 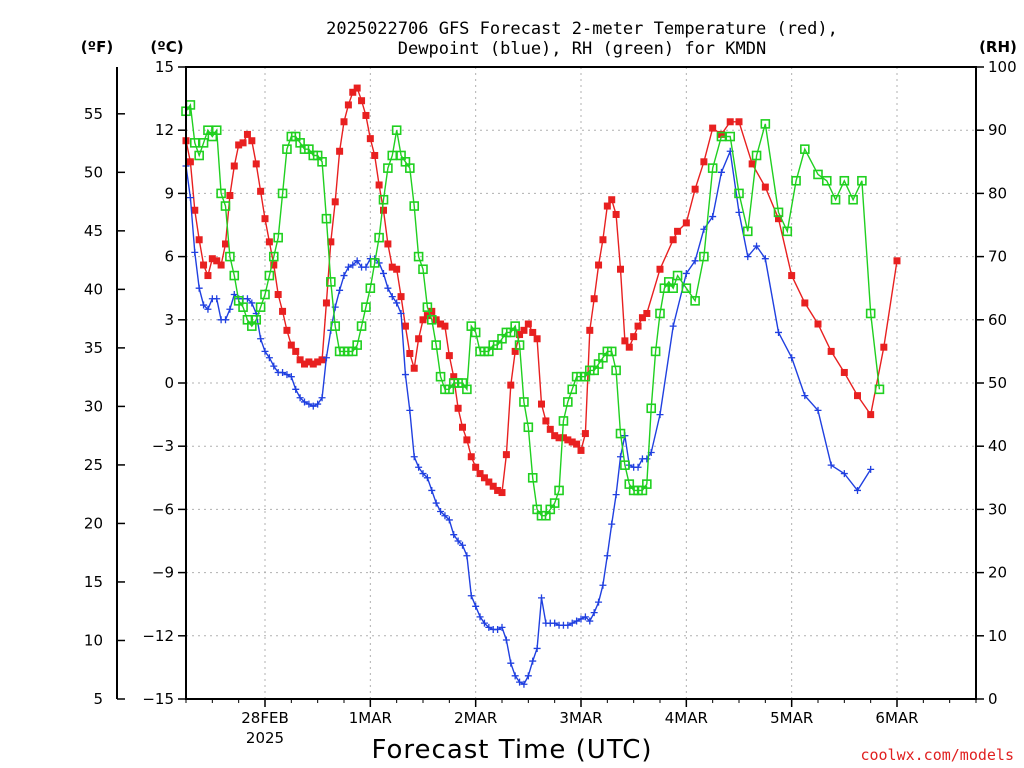 What do you see at coordinates (997, 193) in the screenshot?
I see `rh-tick-label: 80` at bounding box center [997, 193].